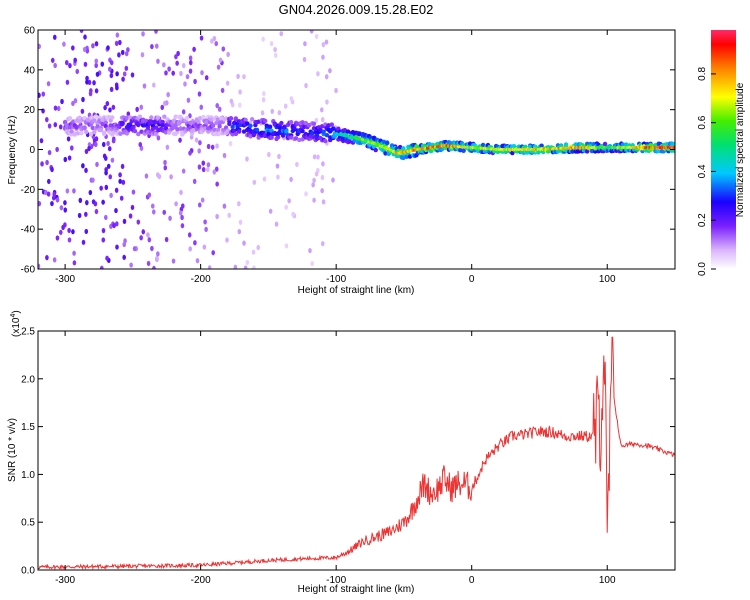  Describe the element at coordinates (13, 316) in the screenshot. I see `snr-multiplier-exp: 4` at that location.